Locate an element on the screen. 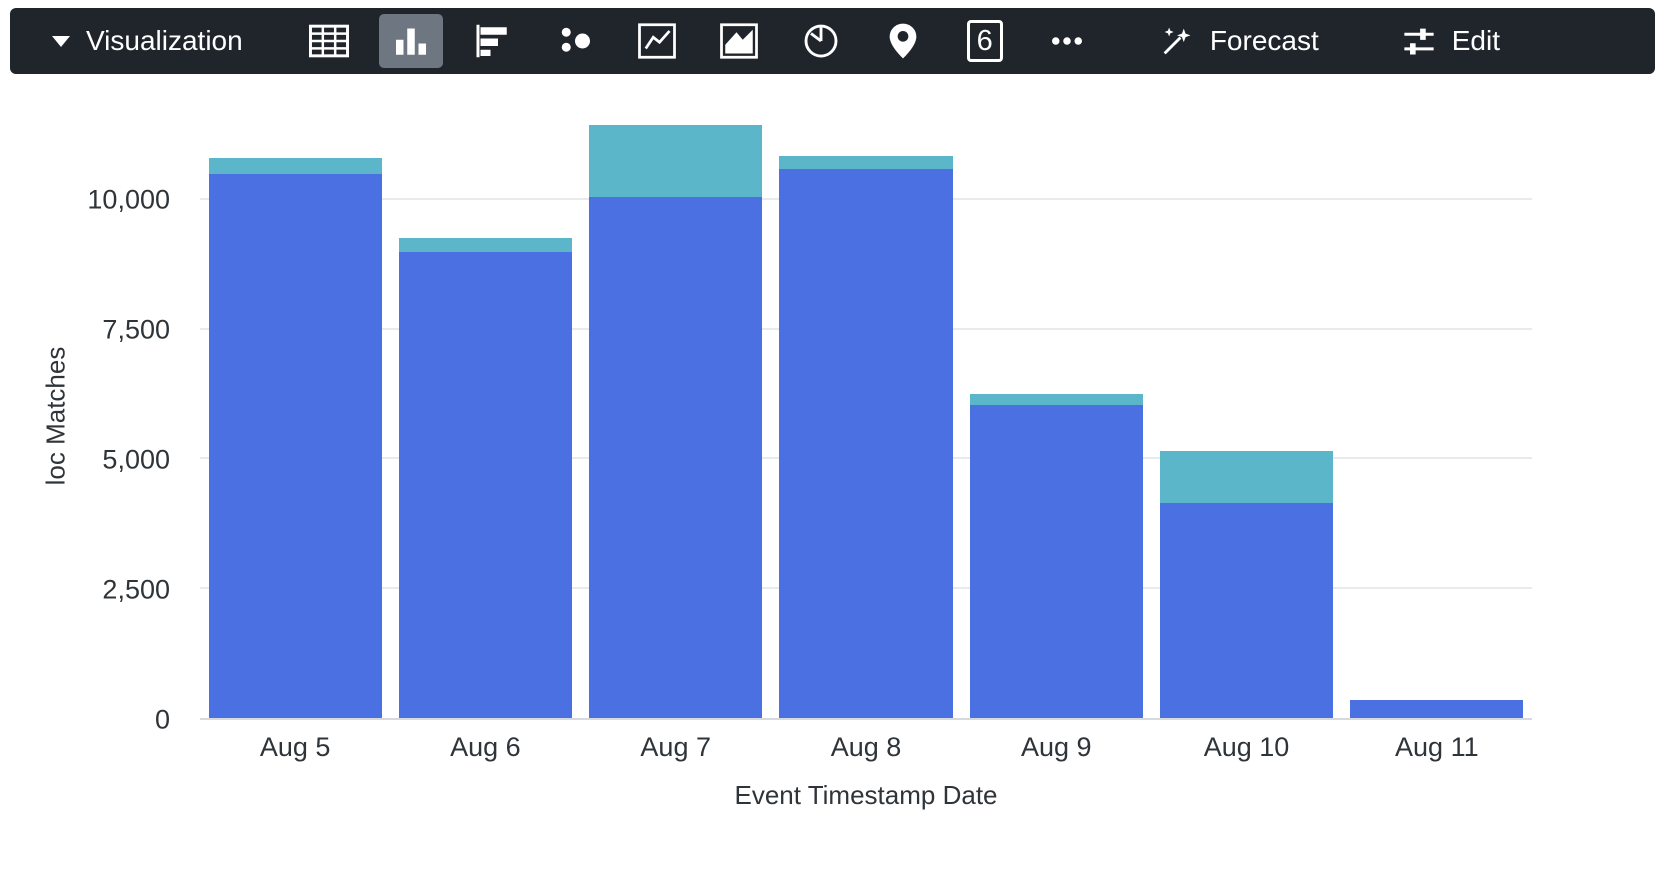 The height and width of the screenshot is (882, 1665). forecast-button: Forecast is located at coordinates (1239, 41).